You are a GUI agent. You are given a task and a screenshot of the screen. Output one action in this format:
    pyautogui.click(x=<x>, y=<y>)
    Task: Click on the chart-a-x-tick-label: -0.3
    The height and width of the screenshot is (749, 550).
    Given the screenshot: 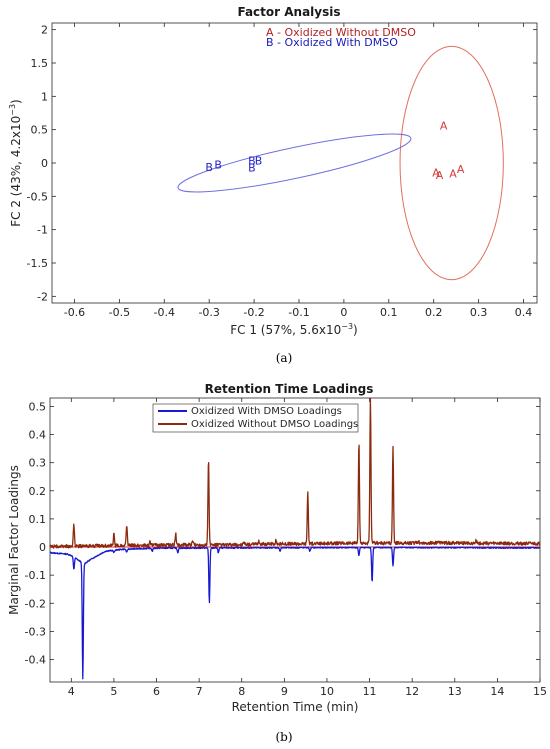 What is the action you would take?
    pyautogui.click(x=208, y=312)
    